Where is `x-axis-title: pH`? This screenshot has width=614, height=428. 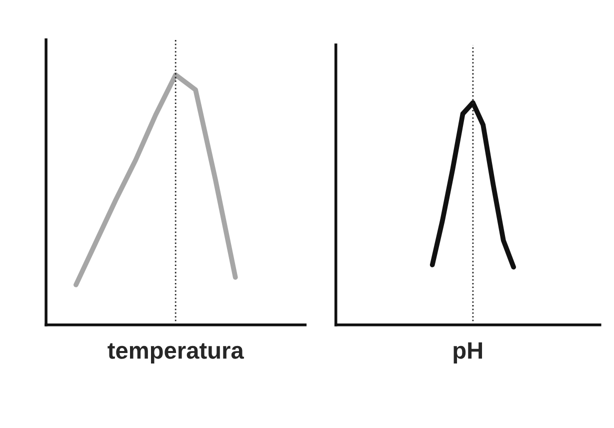 x-axis-title: pH is located at coordinates (468, 353).